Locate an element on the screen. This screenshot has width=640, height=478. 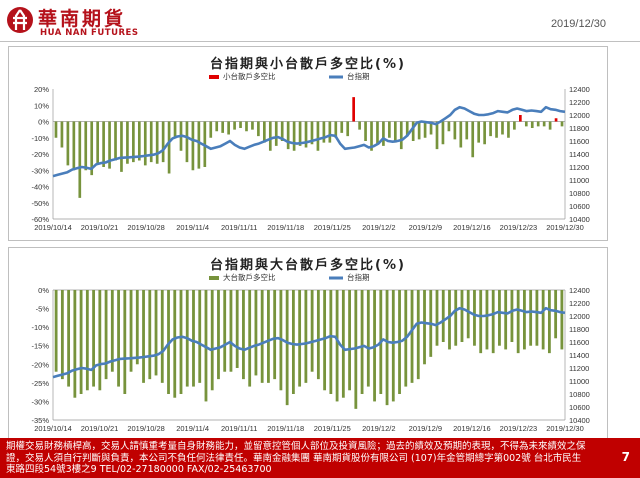
x-tick-label: 2019/10/14 is located at coordinates (53, 227).